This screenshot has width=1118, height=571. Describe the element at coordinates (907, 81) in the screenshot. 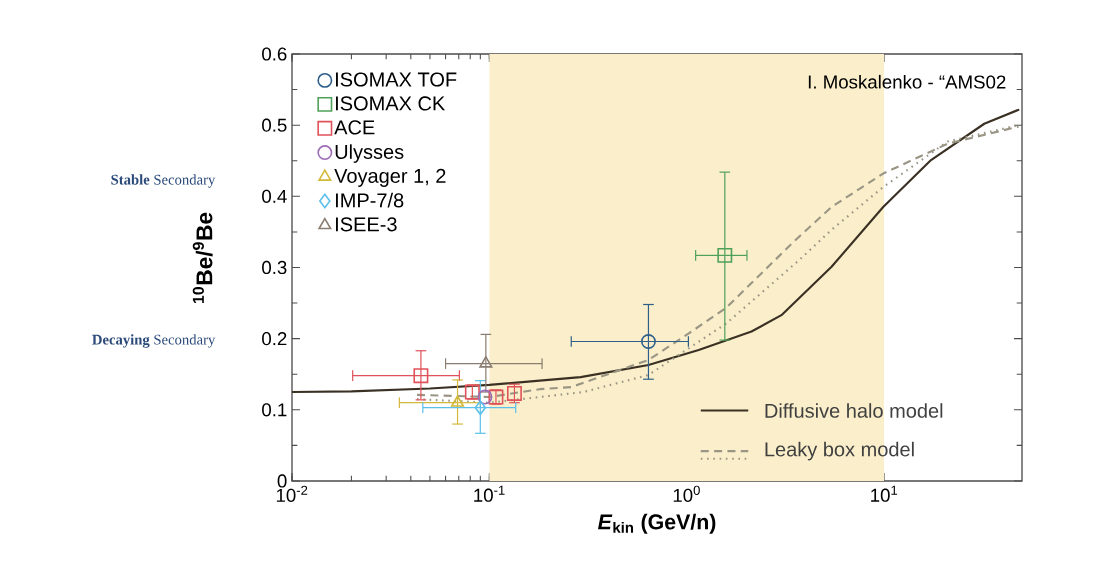

I see `annotation: I. Moskalenko - “AMS02` at that location.